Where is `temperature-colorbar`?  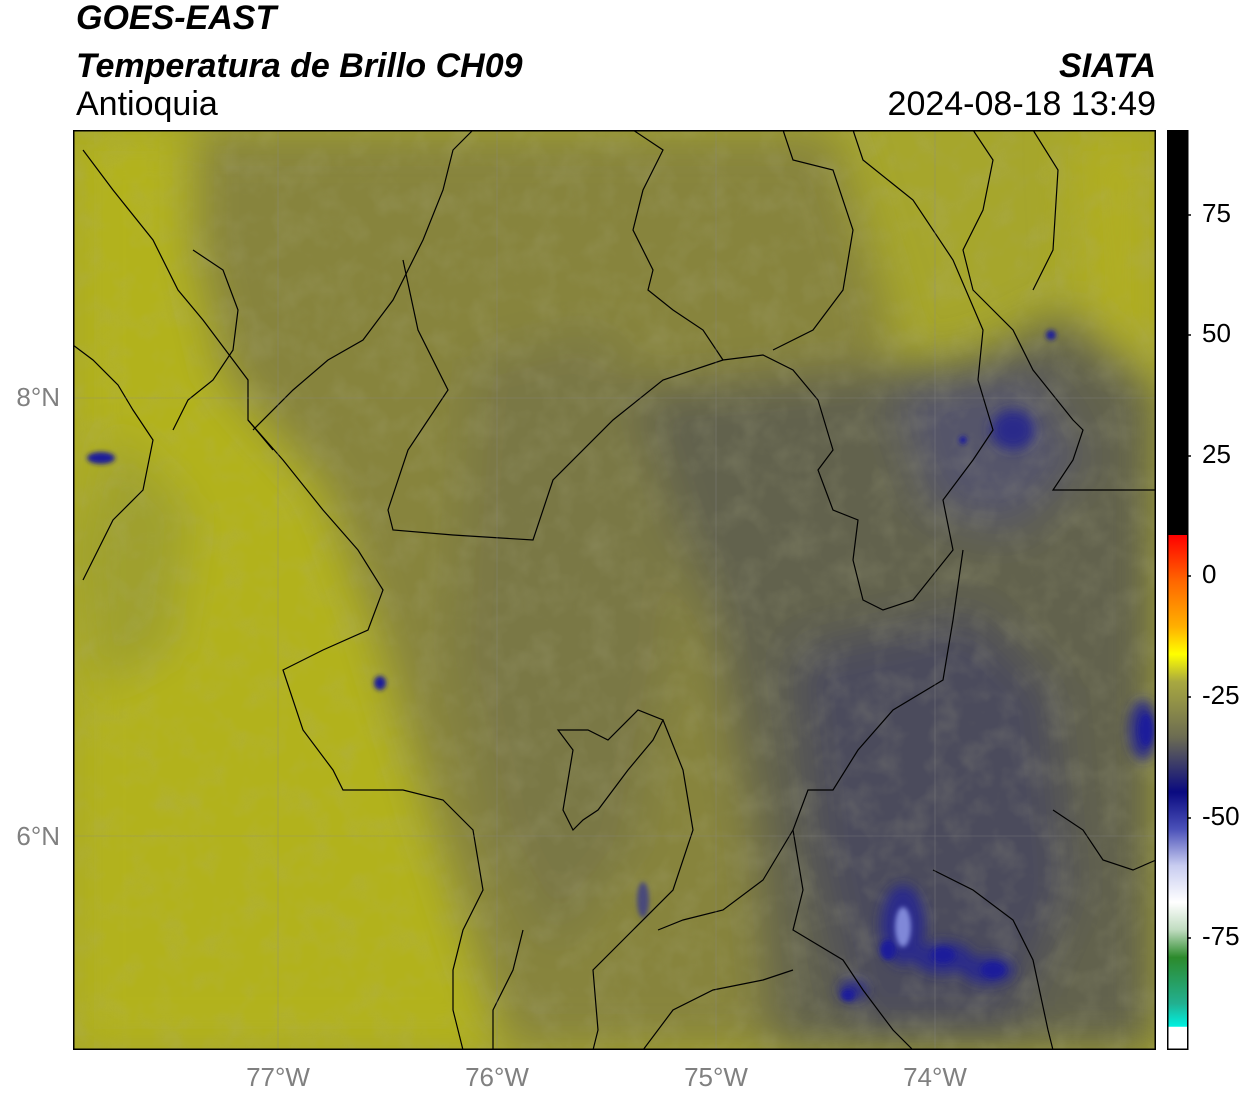 temperature-colorbar is located at coordinates (1179, 590).